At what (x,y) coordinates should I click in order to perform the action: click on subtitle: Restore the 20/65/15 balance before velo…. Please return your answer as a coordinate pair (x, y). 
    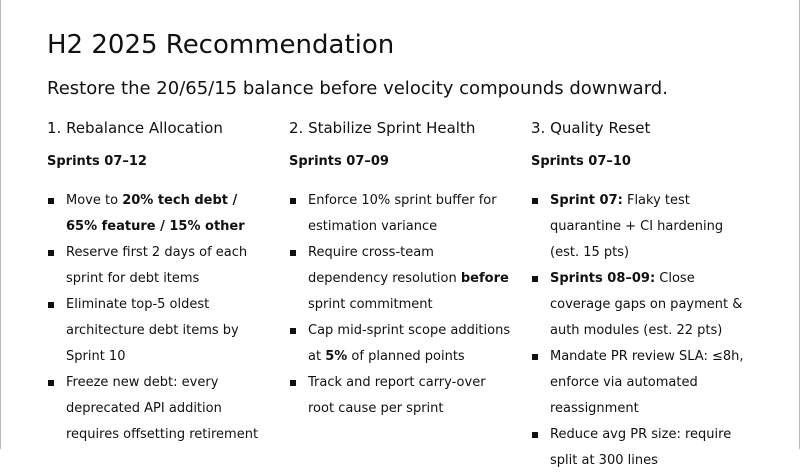
    Looking at the image, I should click on (357, 88).